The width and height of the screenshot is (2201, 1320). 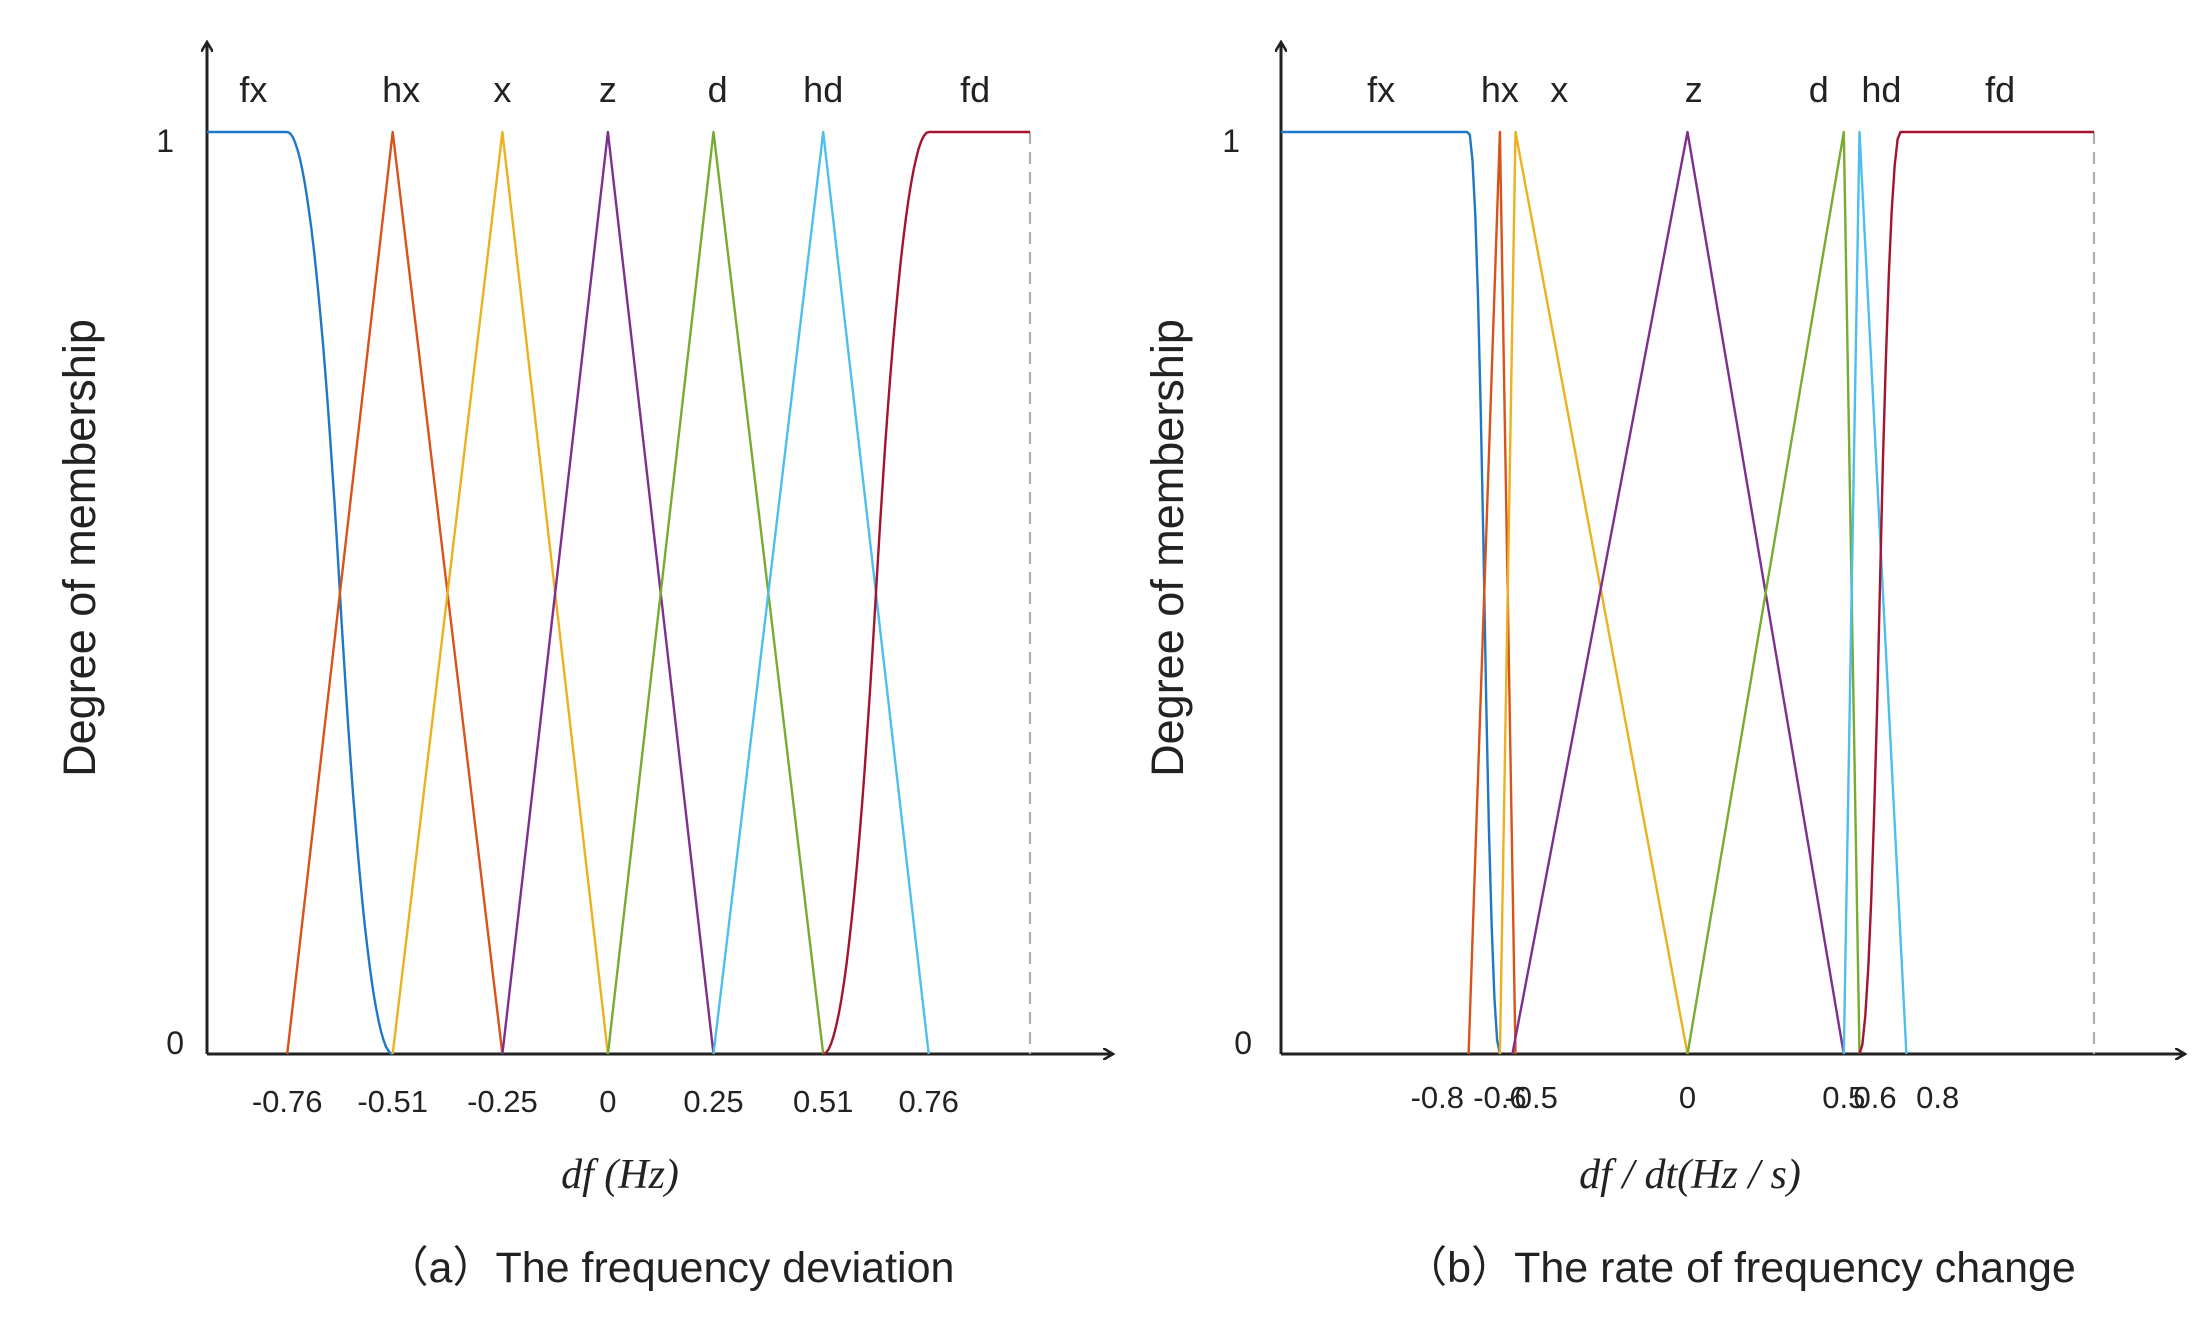 What do you see at coordinates (392, 1101) in the screenshot?
I see `x-tick-label: -0.51` at bounding box center [392, 1101].